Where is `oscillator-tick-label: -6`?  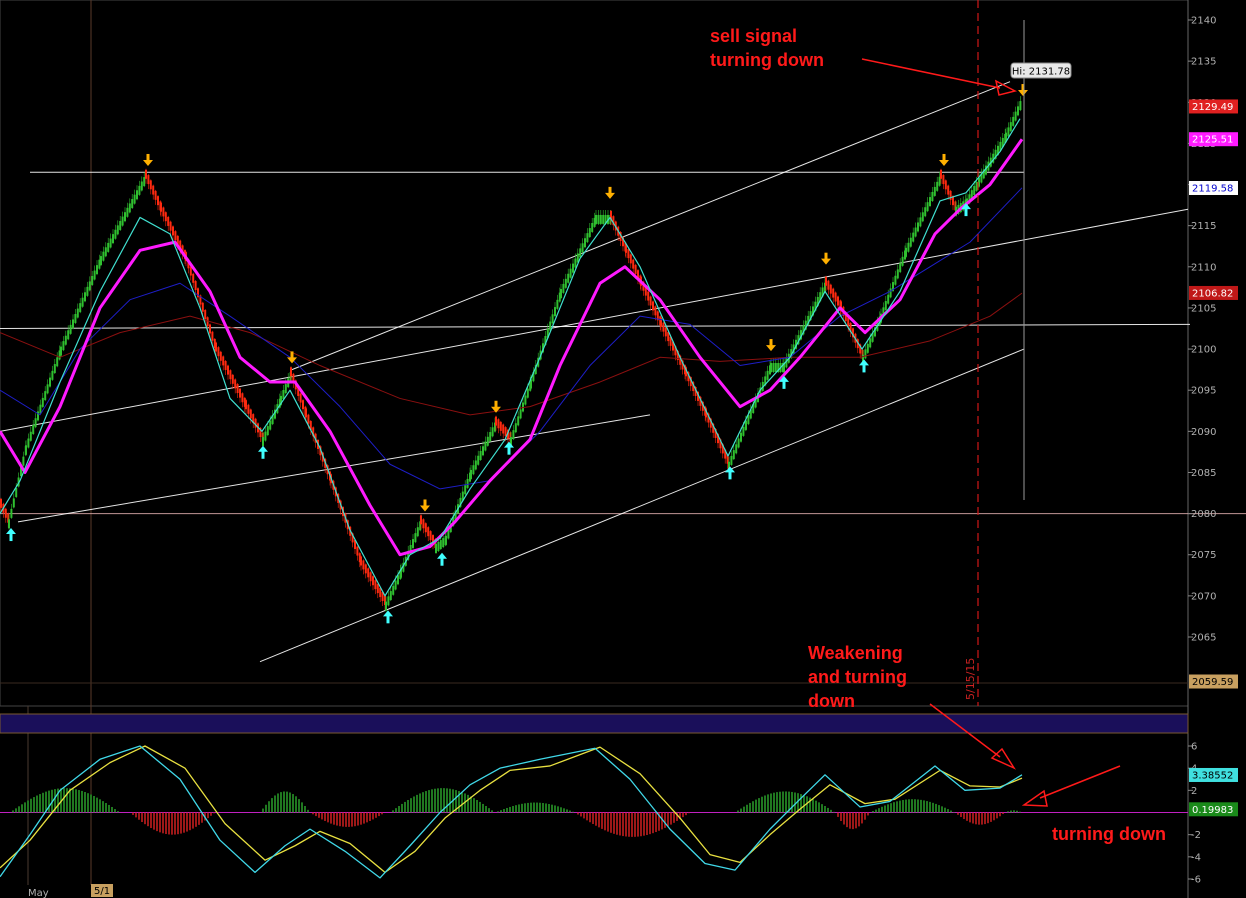 oscillator-tick-label: -6 is located at coordinates (1196, 880).